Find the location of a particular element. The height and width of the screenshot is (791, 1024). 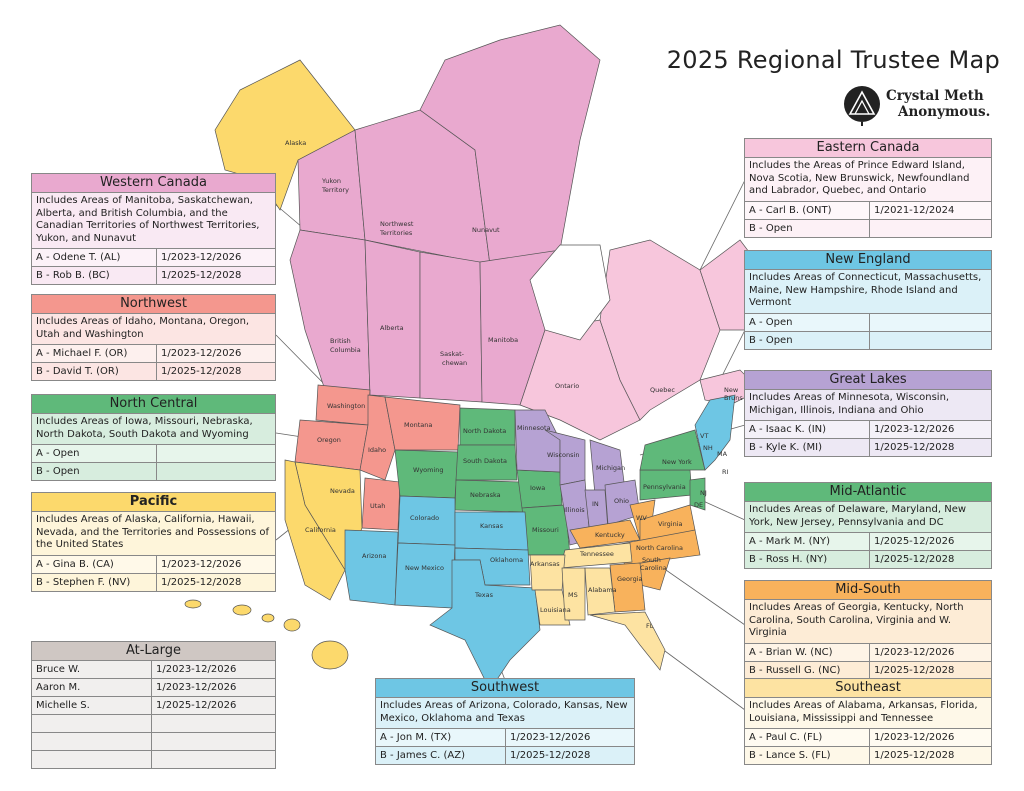

trustee-name: B - James C. (AZ) is located at coordinates (441, 755).